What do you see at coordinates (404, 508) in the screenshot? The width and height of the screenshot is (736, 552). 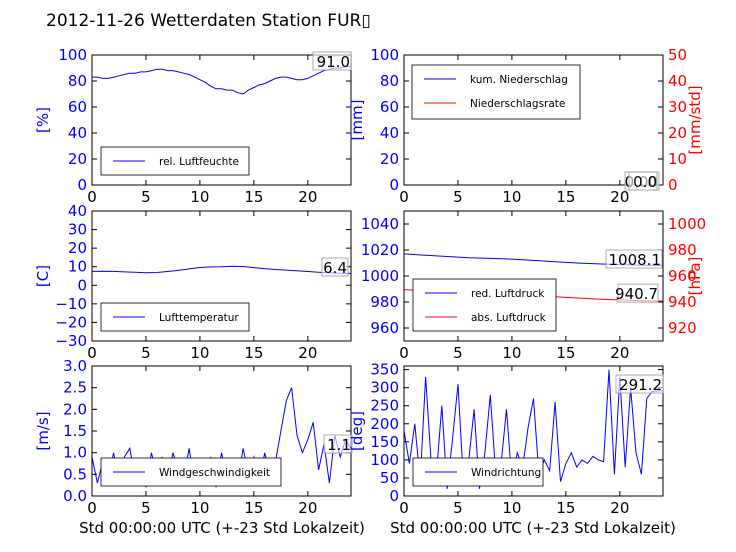 I see `winddirection-xtick-label: 0` at bounding box center [404, 508].